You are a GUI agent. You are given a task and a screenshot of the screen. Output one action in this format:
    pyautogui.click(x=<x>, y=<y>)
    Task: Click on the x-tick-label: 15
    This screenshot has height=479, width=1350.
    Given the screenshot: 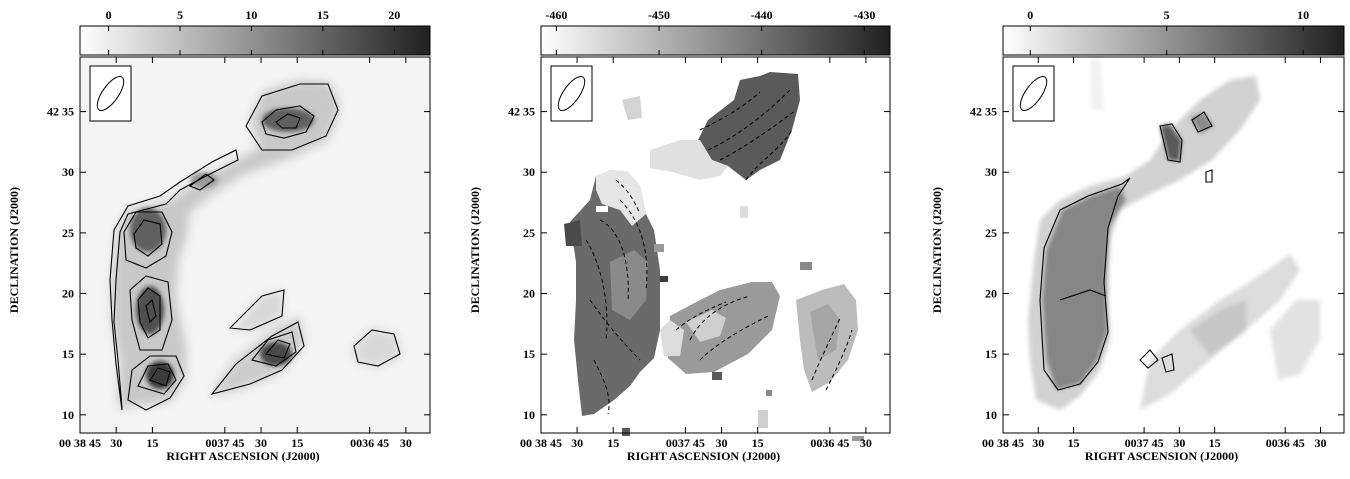 What is the action you would take?
    pyautogui.click(x=1215, y=443)
    